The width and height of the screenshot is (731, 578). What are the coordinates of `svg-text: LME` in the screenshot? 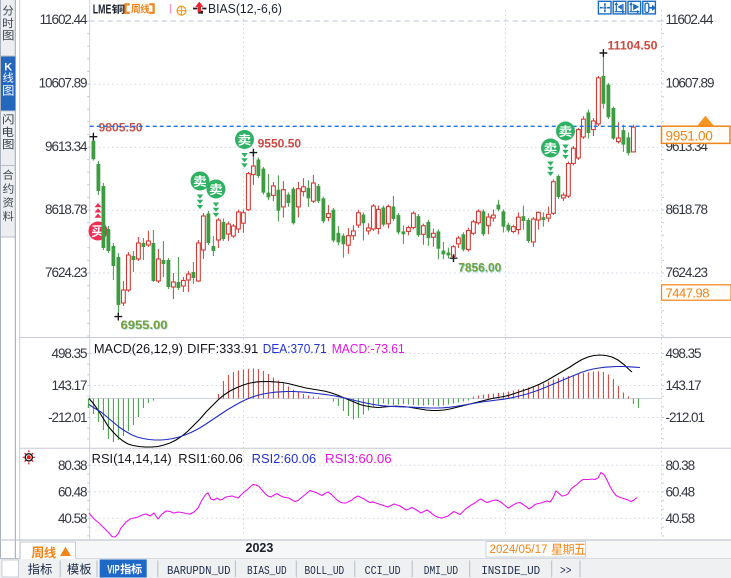 It's located at (102, 9).